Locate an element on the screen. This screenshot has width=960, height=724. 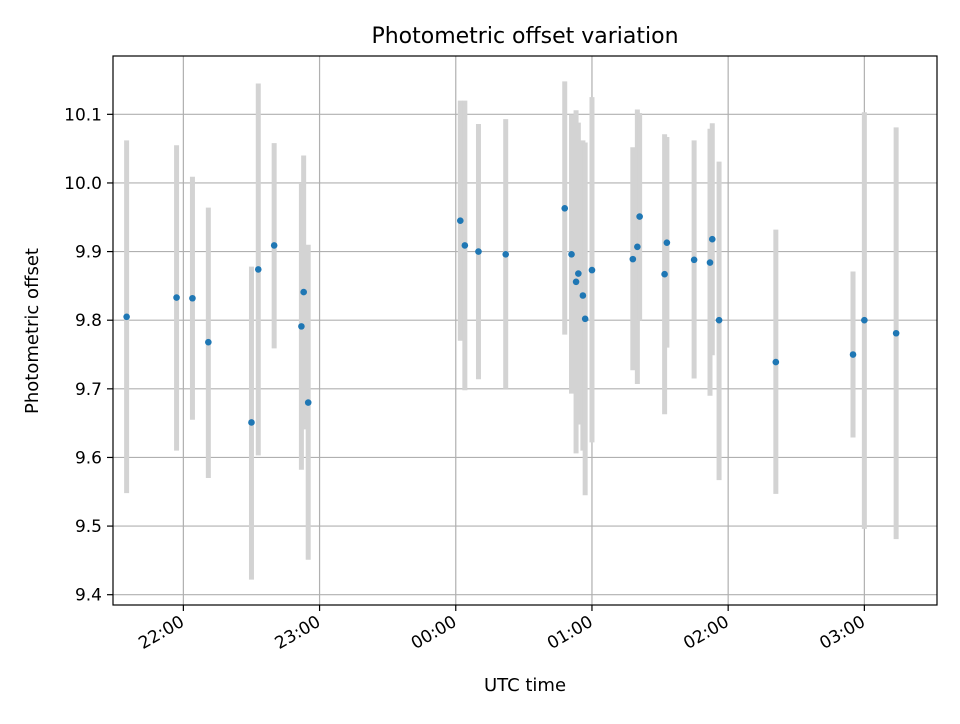
y-tick-layer: 9.4 9.5 9.6 9.7 9.8 9.9 10.0 10.1 is located at coordinates (88, 355).